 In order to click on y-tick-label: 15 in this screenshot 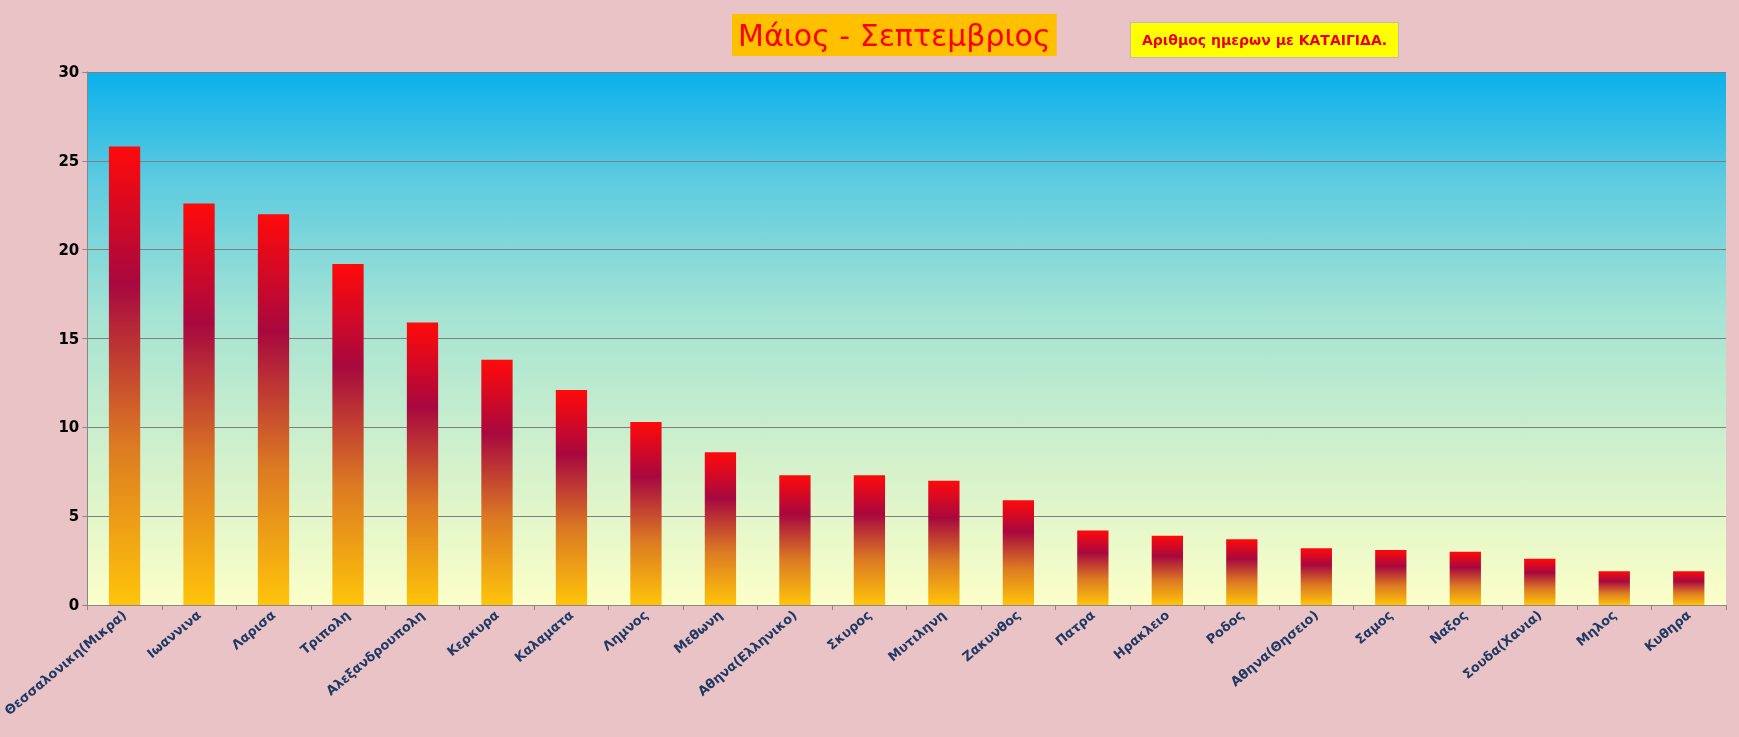, I will do `click(69, 338)`.